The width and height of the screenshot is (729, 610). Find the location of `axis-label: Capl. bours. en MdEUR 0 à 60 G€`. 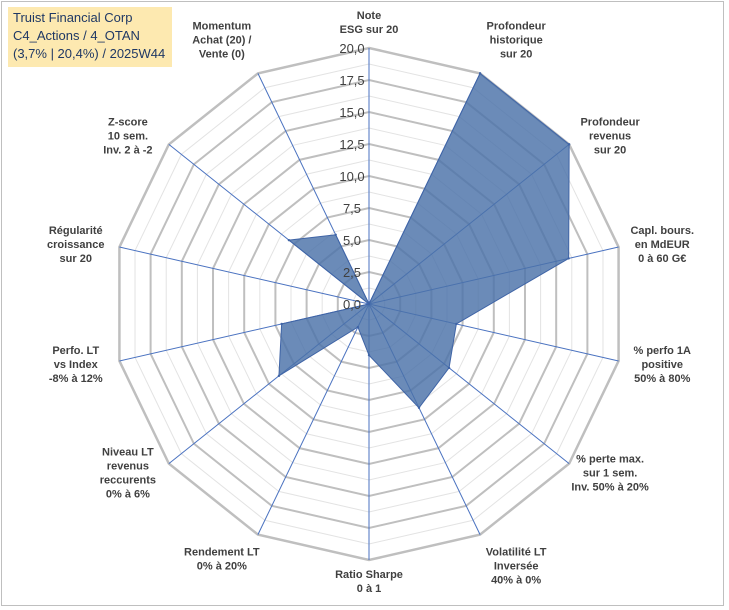

axis-label: Capl. bours. en MdEUR 0 à 60 G€ is located at coordinates (662, 245).